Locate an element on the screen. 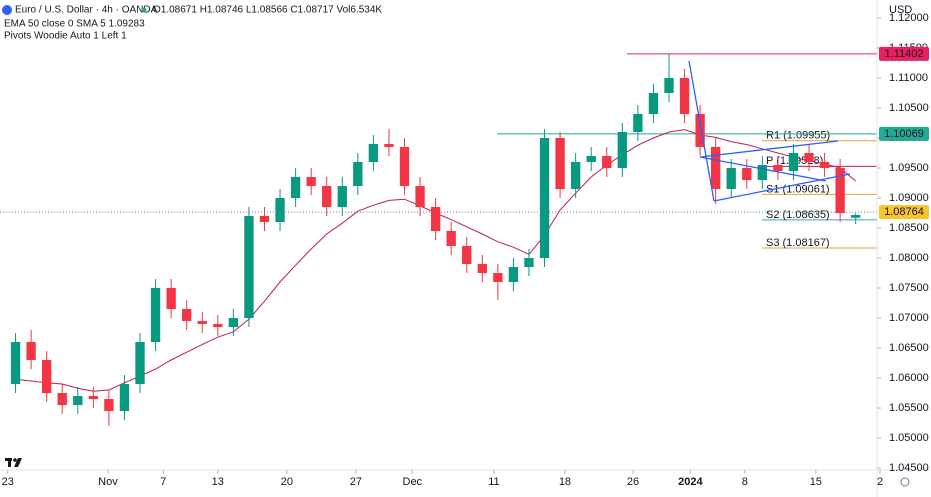  y-tick-label: 1.11000 is located at coordinates (908, 78).